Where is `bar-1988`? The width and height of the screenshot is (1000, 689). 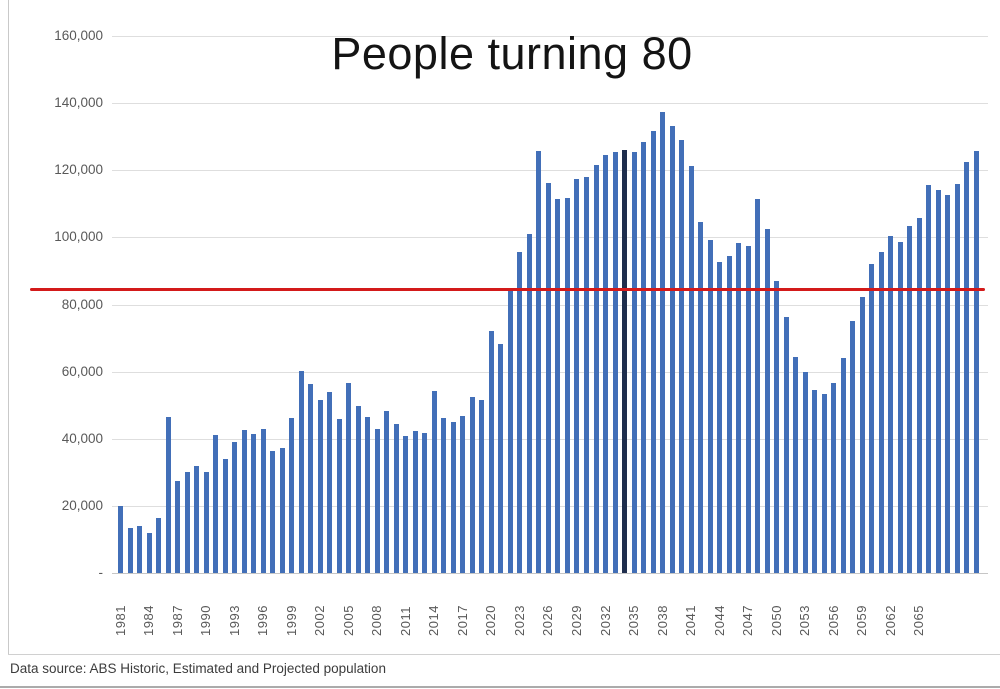
bar-1988 is located at coordinates (187, 522).